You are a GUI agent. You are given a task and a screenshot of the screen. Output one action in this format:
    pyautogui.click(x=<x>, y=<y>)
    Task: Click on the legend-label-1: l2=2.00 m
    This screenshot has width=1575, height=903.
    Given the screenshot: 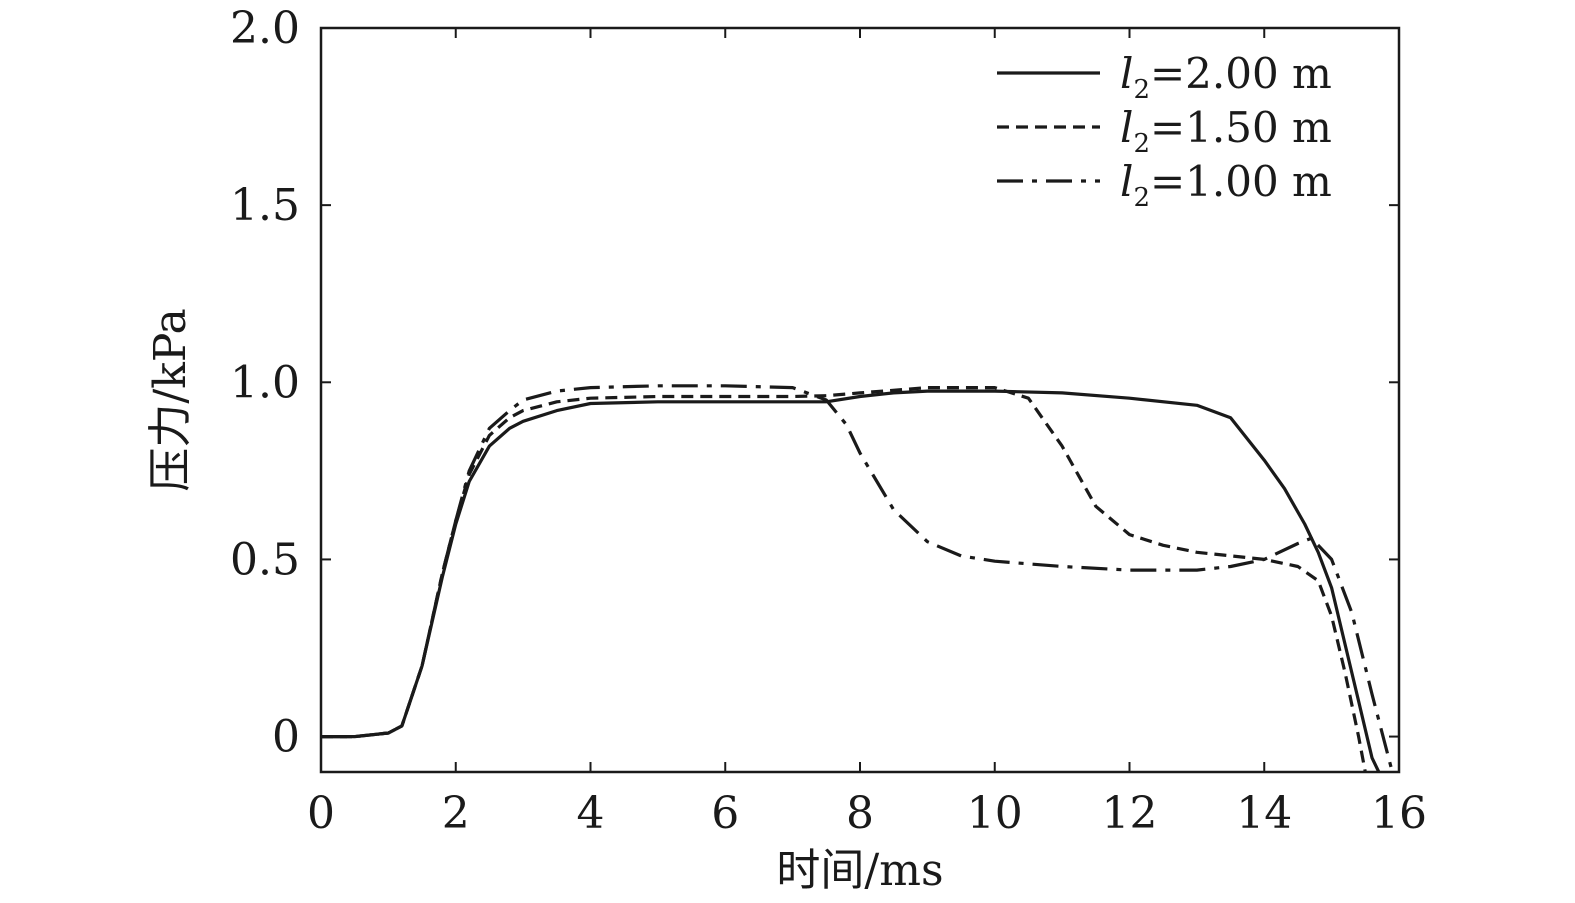 What is the action you would take?
    pyautogui.click(x=1226, y=77)
    